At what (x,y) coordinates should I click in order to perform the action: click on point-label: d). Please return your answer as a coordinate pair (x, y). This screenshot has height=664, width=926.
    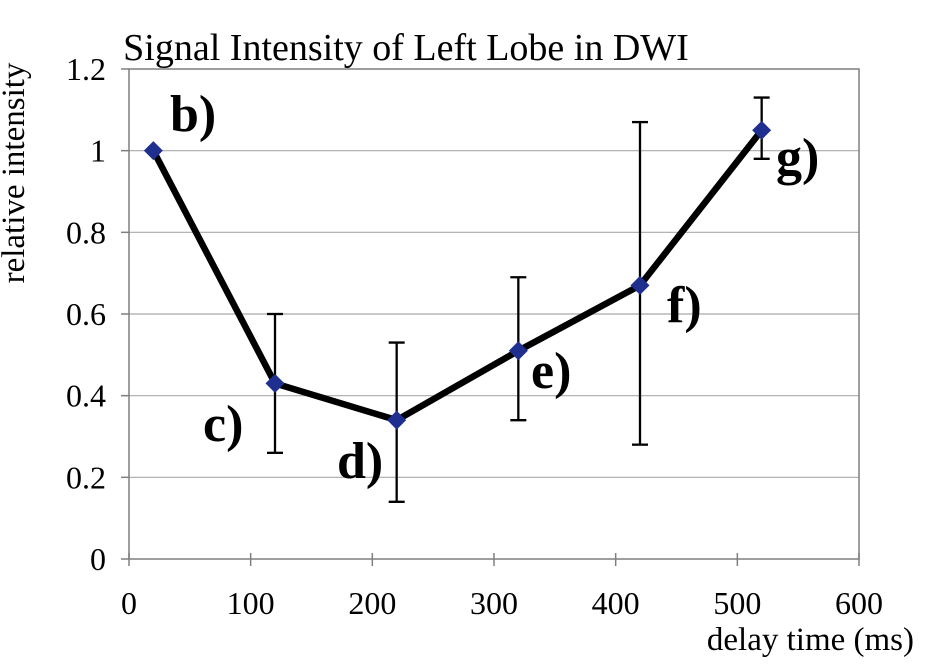
    Looking at the image, I should click on (360, 461).